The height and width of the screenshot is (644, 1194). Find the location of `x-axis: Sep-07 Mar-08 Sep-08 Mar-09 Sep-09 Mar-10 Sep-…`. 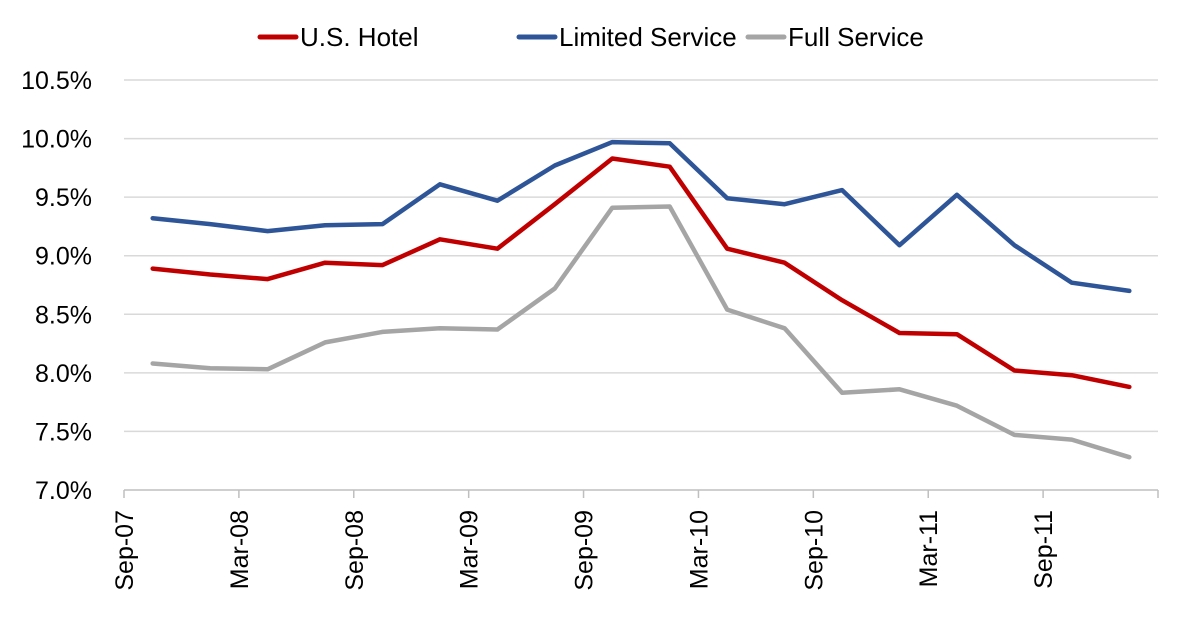

x-axis: Sep-07 Mar-08 Sep-08 Mar-09 Sep-09 Mar-10 Sep-… is located at coordinates (635, 540).